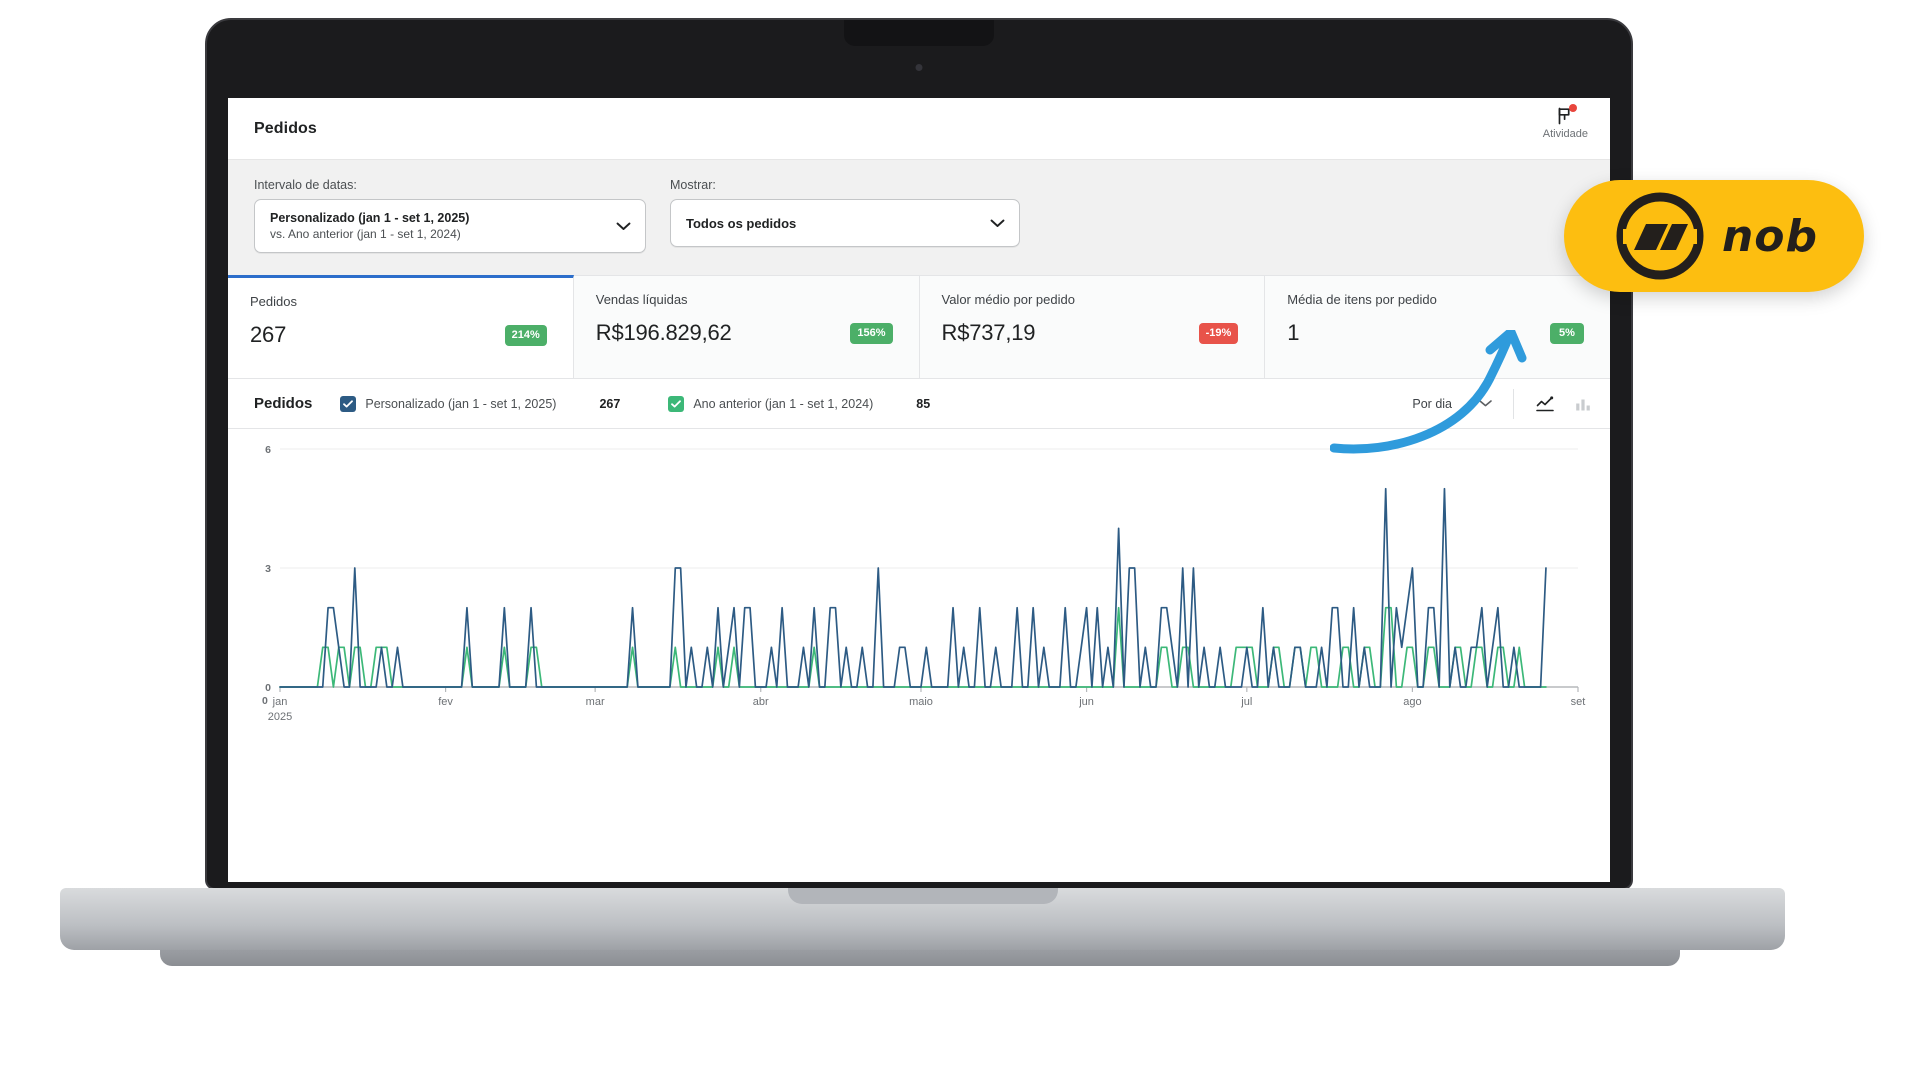  I want to click on x-tick-month: jan, so click(280, 702).